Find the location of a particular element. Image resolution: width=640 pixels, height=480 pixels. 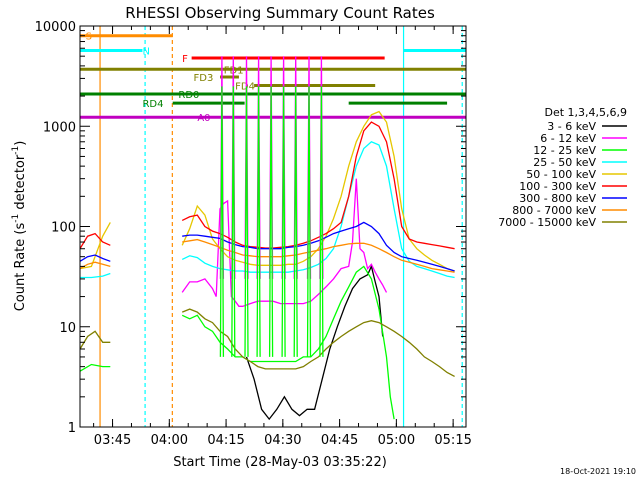

x-axis-label: Start Time (28-May-03 03:35:22) is located at coordinates (280, 462).